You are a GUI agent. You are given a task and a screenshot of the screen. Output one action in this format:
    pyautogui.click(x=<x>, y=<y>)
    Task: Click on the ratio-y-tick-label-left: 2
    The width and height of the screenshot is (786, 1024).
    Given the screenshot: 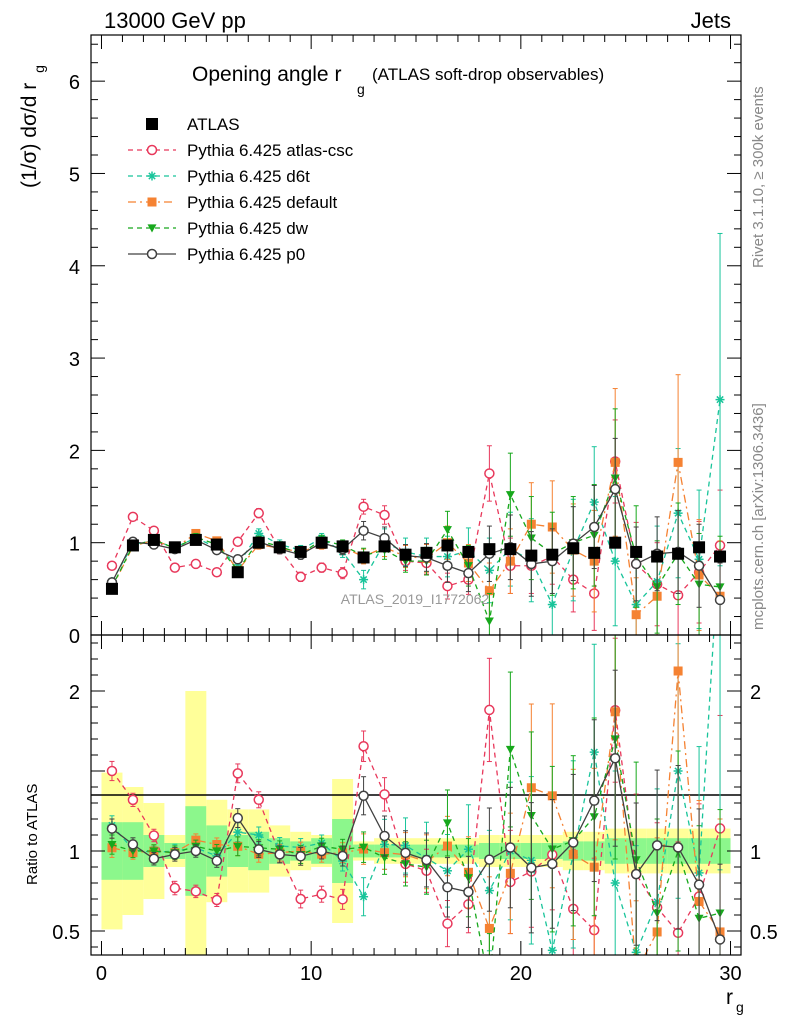 What is the action you would take?
    pyautogui.click(x=74, y=693)
    